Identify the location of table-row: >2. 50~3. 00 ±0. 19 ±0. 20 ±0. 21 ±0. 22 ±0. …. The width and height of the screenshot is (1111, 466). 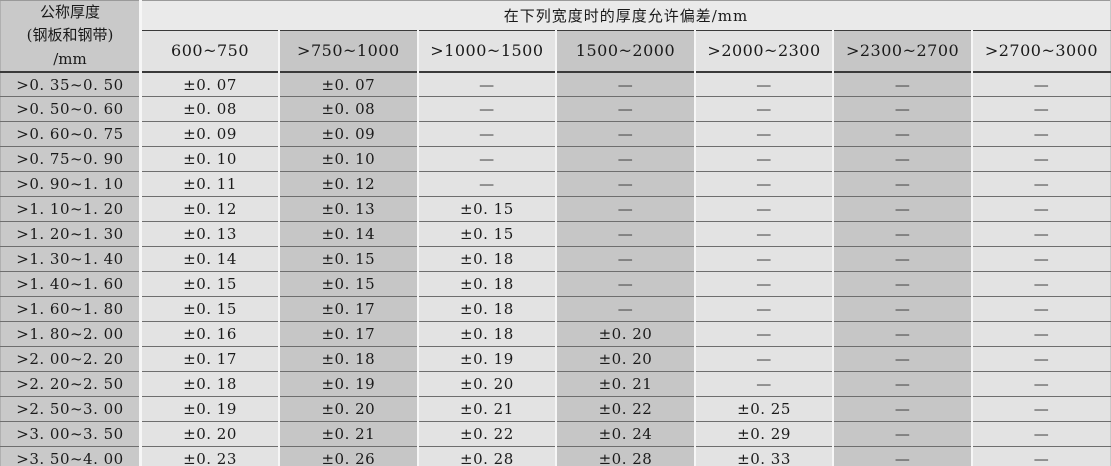
(555, 409).